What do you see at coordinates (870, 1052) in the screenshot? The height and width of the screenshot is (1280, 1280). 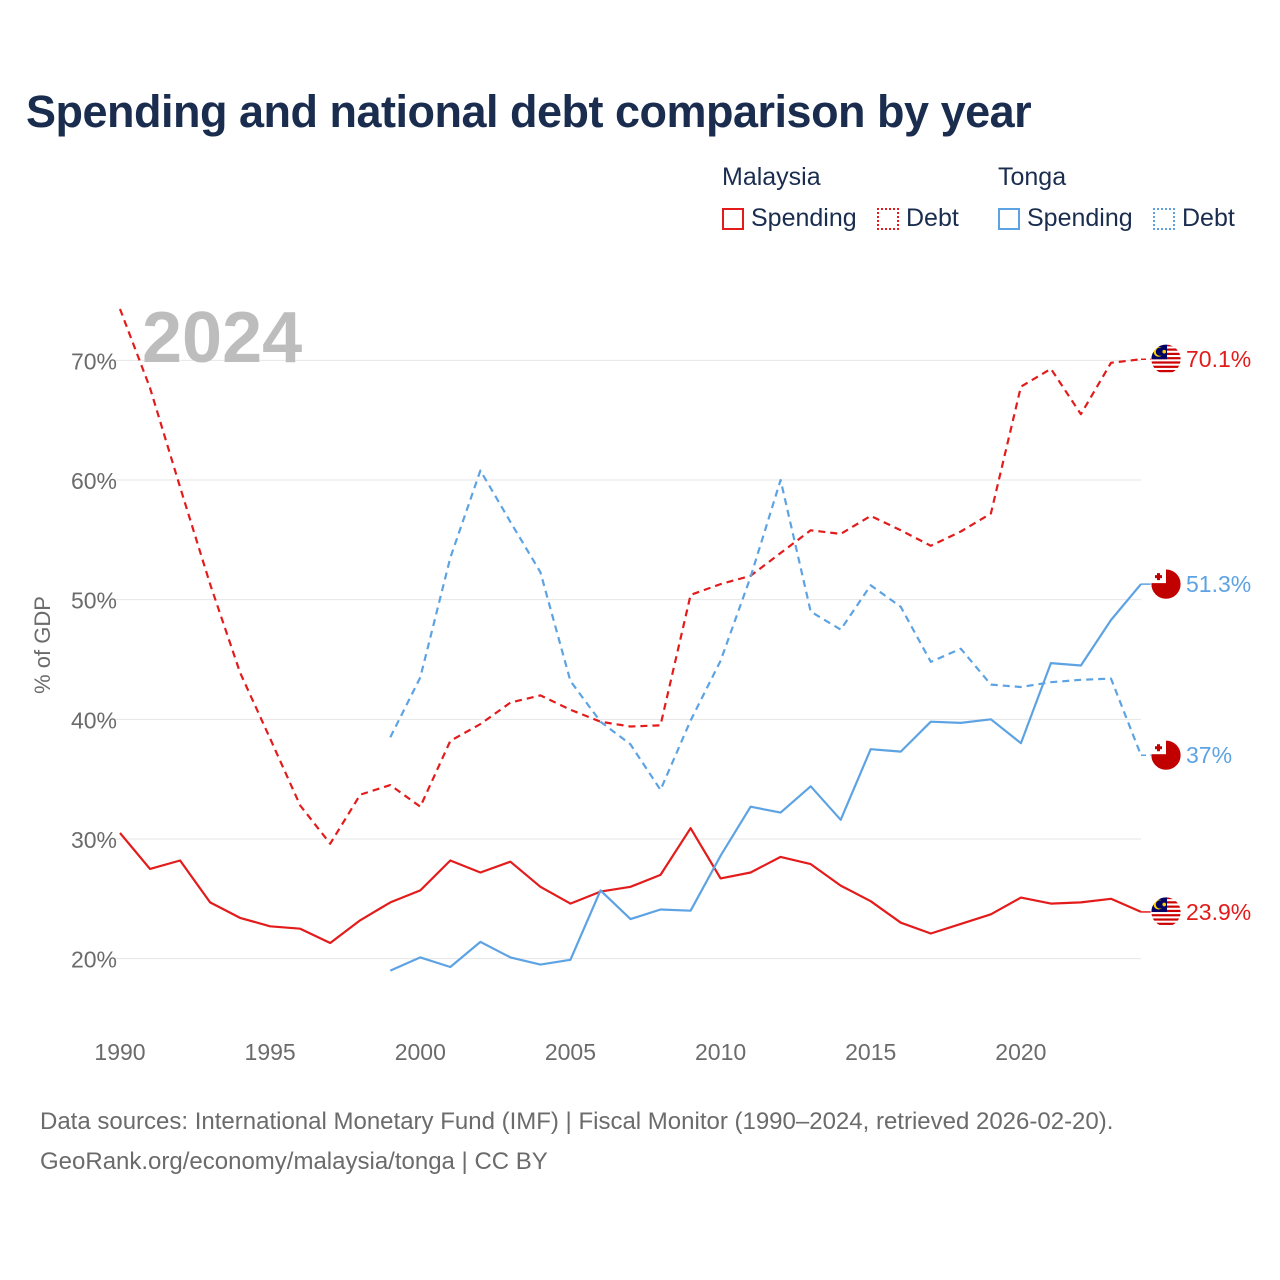 I see `x-tick-label: 2015` at bounding box center [870, 1052].